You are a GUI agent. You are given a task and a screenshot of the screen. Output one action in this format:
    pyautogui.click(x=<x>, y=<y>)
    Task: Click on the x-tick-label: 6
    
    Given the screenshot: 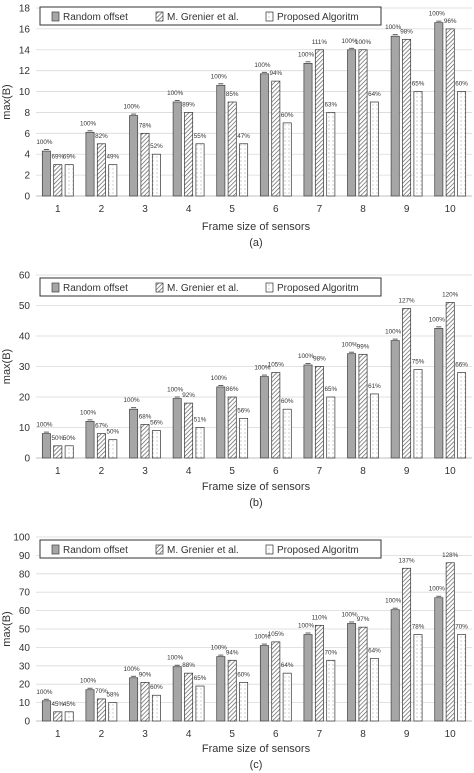 What is the action you would take?
    pyautogui.click(x=276, y=471)
    